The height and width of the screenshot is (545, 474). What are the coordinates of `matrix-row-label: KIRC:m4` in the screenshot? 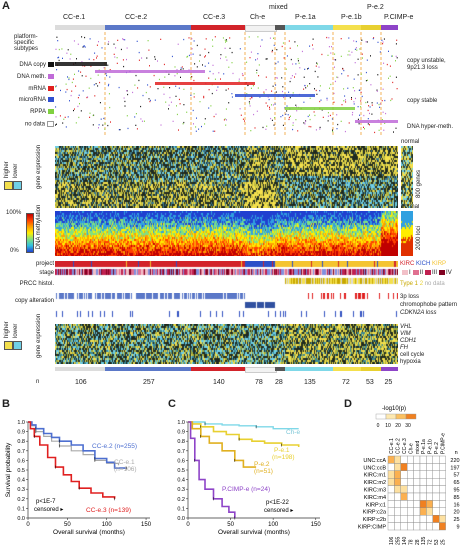 It's located at (375, 498).